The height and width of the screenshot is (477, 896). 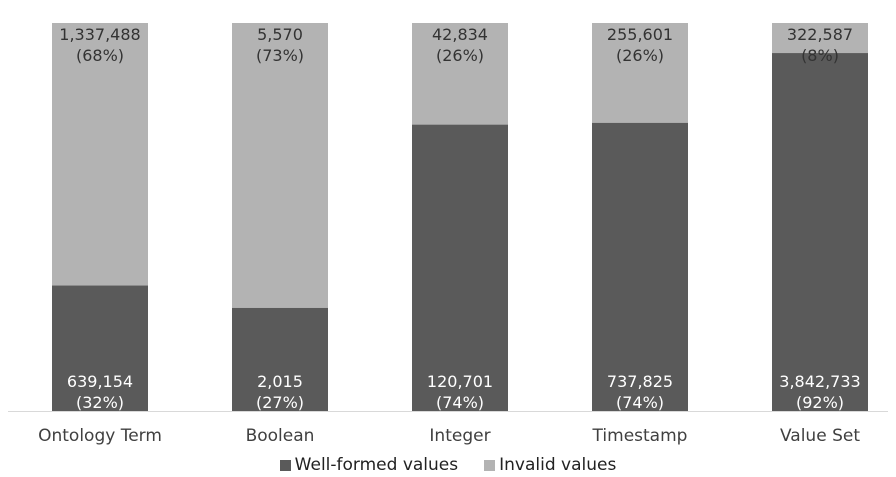 I want to click on data-label-well-formed-value-boolean: 2,015, so click(x=280, y=381).